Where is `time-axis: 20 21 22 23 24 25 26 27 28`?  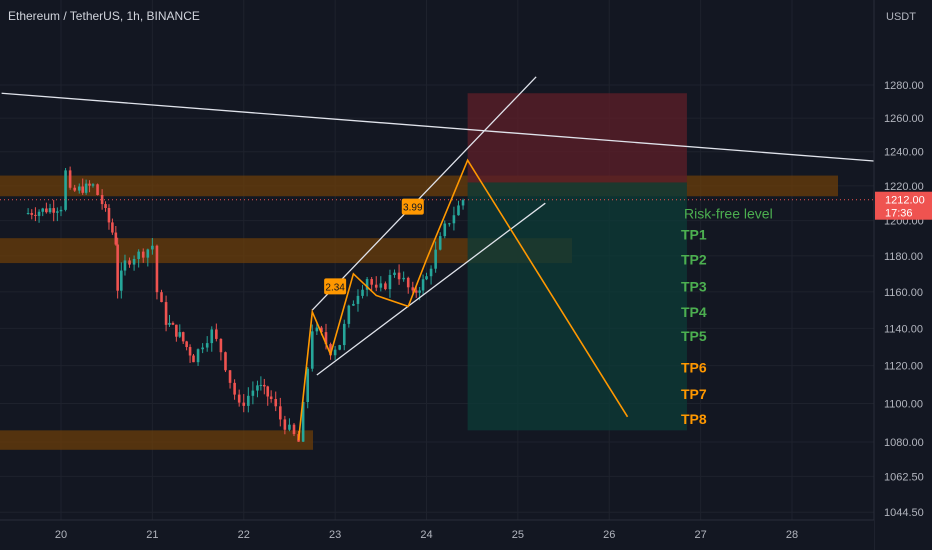
time-axis: 20 21 22 23 24 25 26 27 28 is located at coordinates (437, 534).